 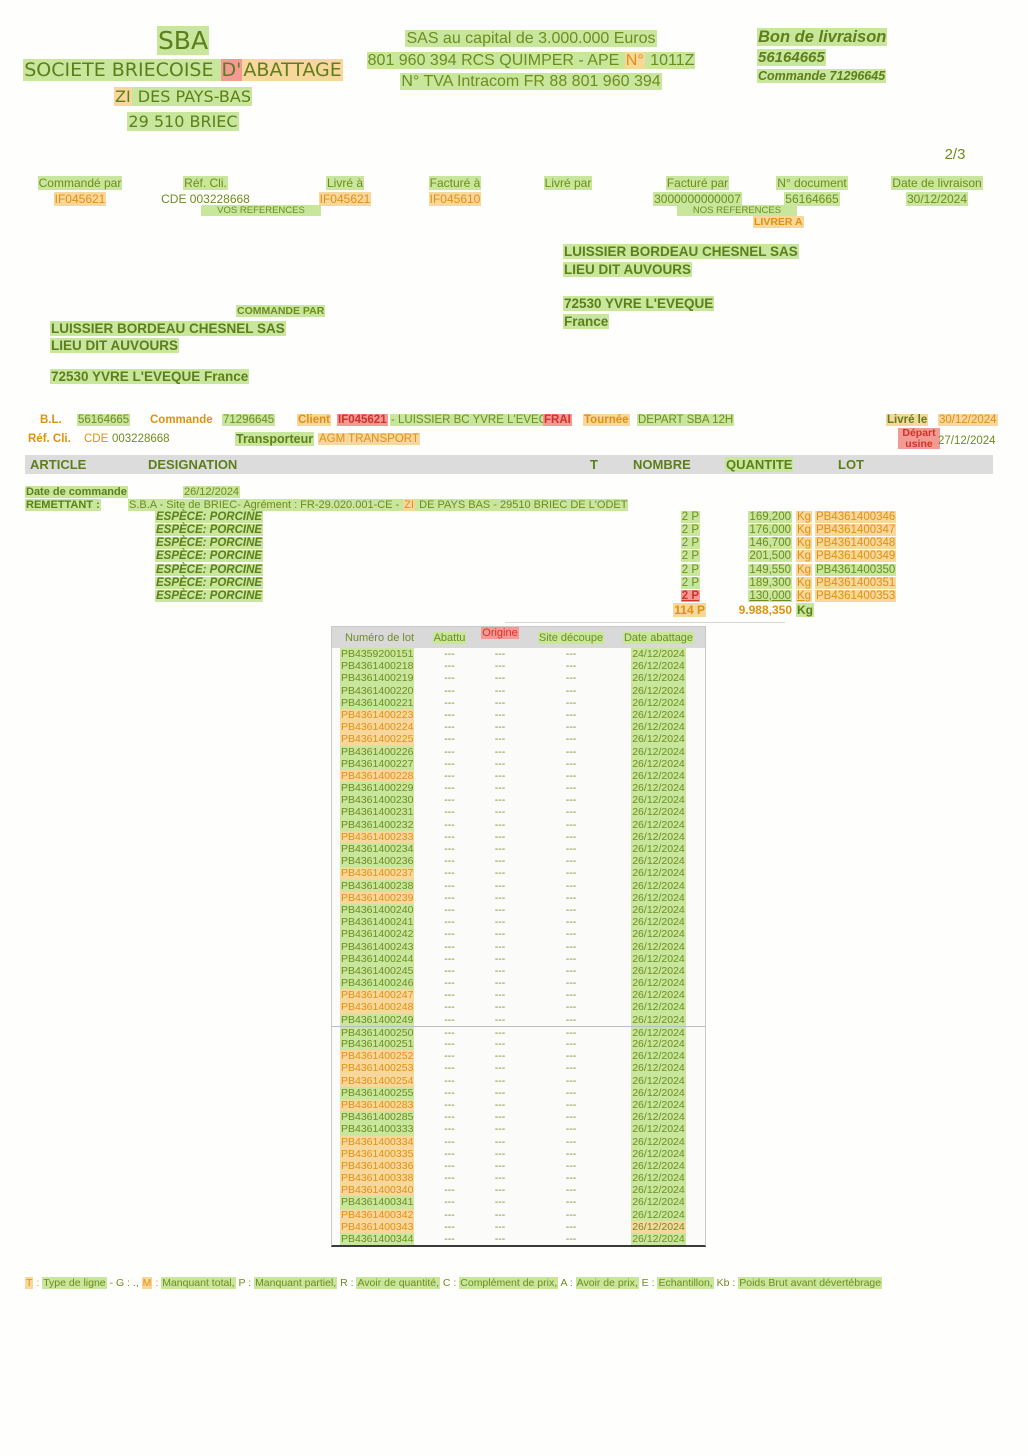 What do you see at coordinates (594, 464) in the screenshot?
I see `col-t: T` at bounding box center [594, 464].